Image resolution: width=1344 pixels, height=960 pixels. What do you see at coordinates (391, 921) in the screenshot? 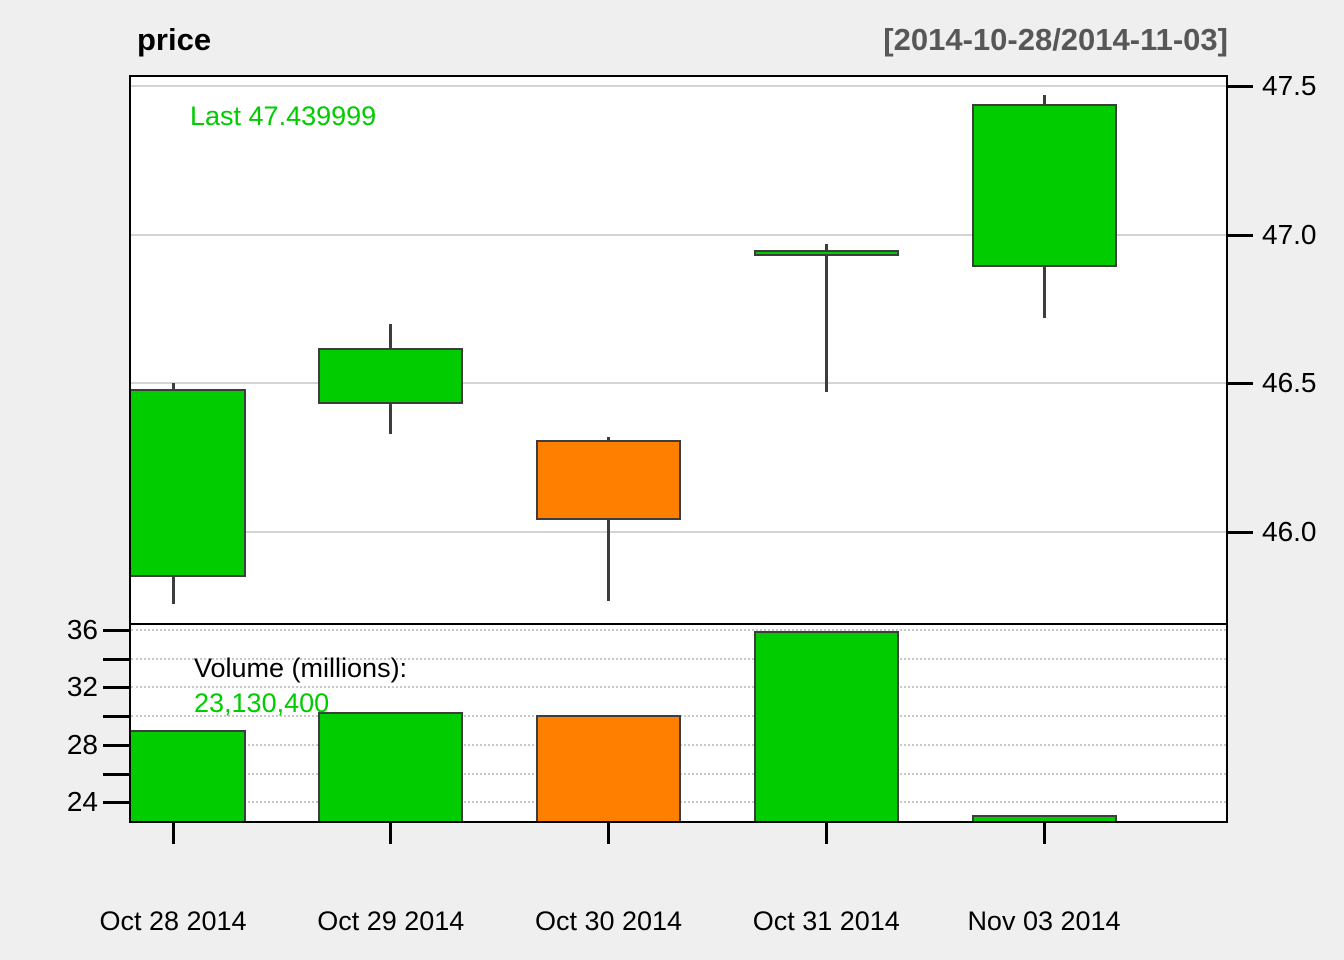
I see `x-axis-label: Oct 29 2014` at bounding box center [391, 921].